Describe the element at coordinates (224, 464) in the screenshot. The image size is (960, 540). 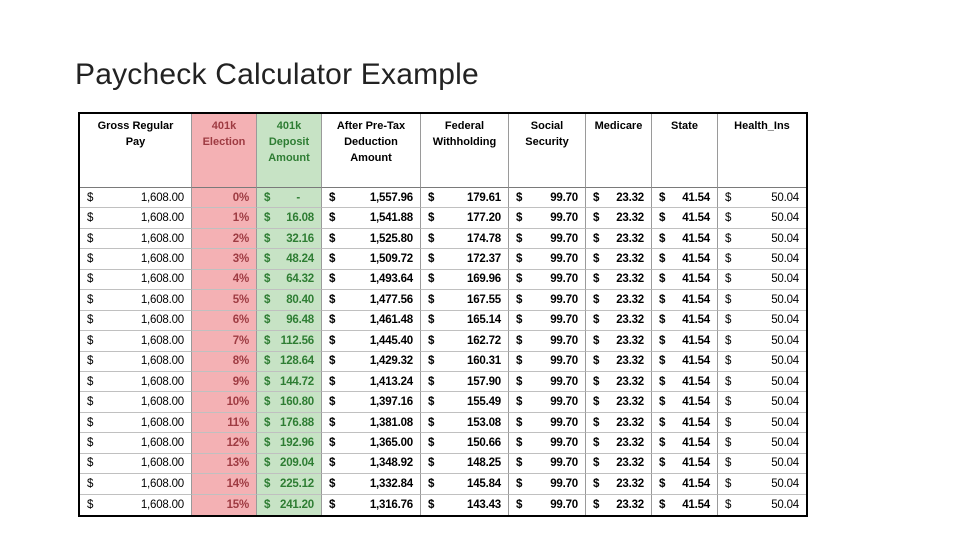
I see `cell-election: 13%` at that location.